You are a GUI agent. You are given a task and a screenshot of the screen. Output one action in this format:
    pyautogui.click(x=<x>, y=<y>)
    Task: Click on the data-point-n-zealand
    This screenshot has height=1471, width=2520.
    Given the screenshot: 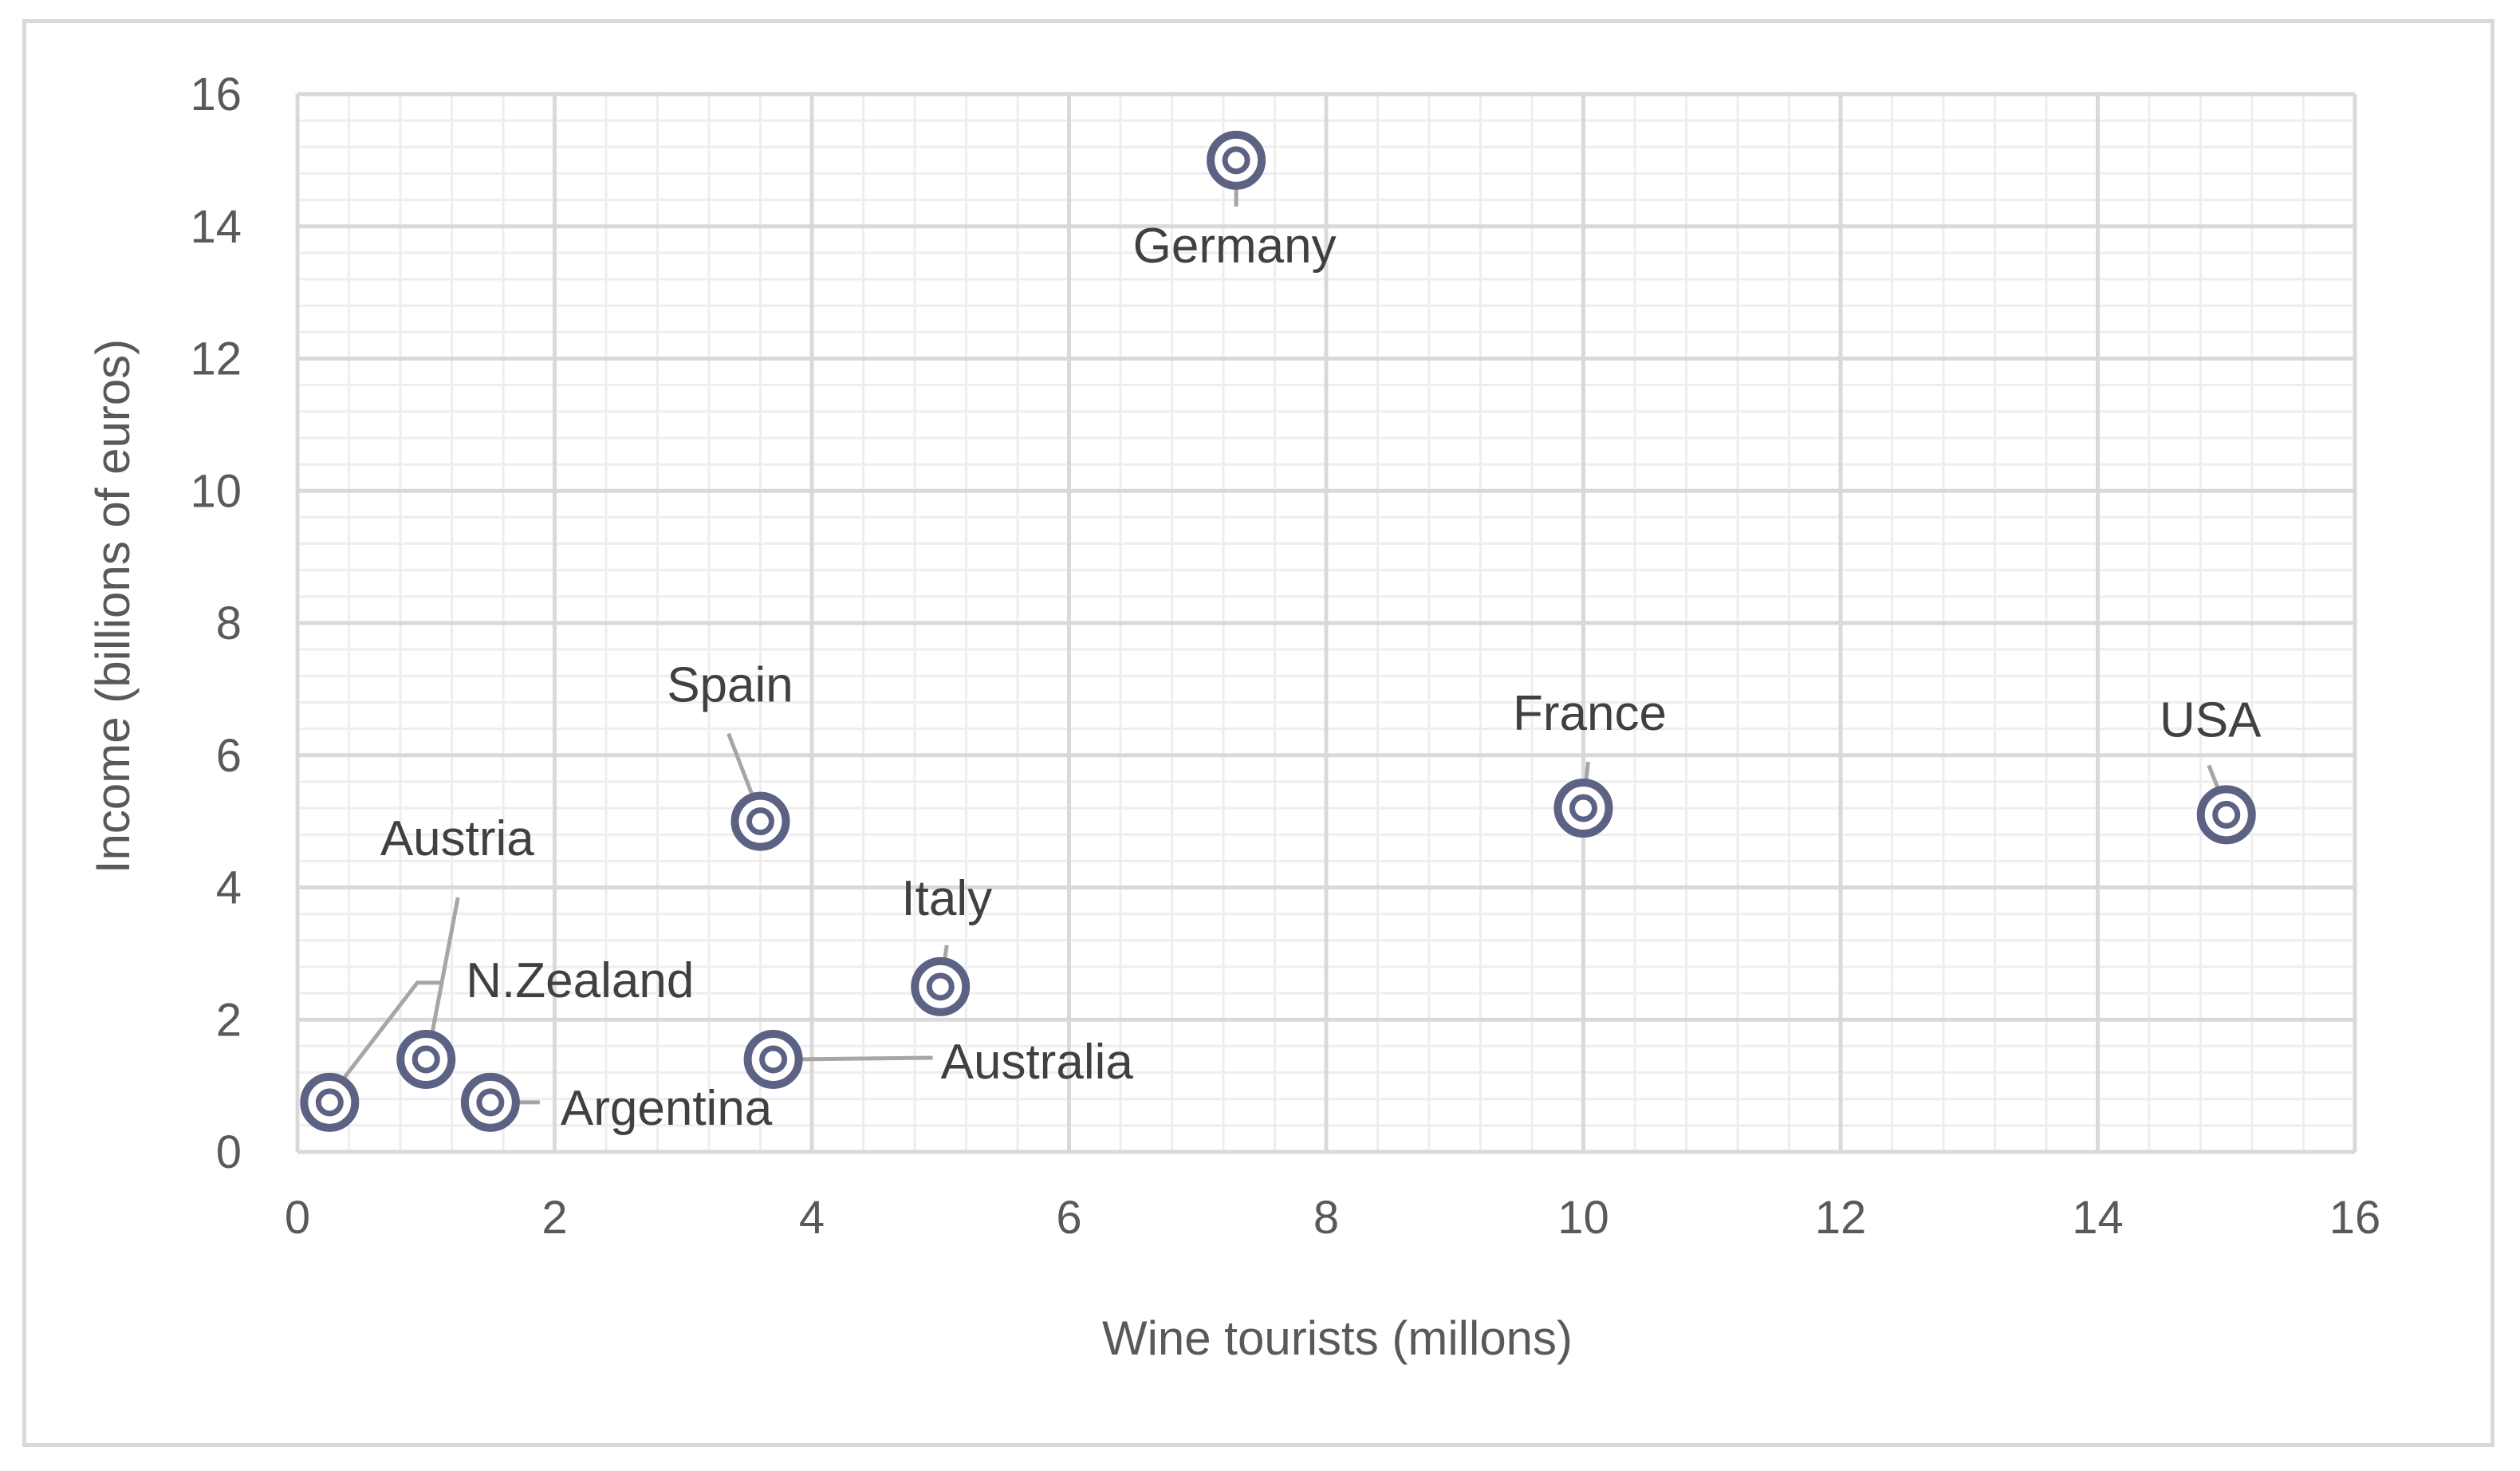 What is the action you would take?
    pyautogui.click(x=426, y=1059)
    